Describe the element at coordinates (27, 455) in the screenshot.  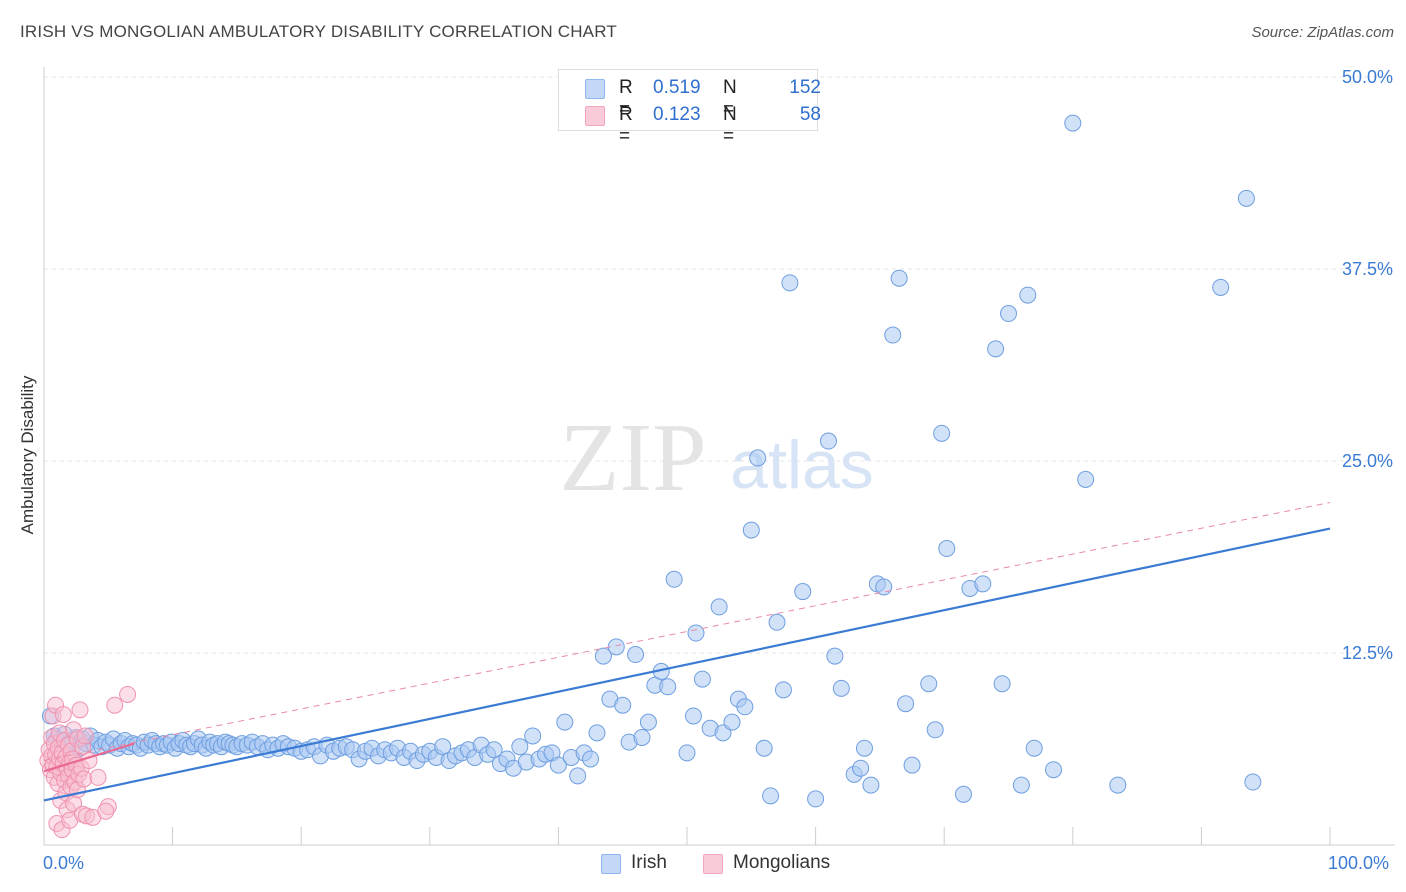
I see `y-axis-label: Ambulatory Disability` at that location.